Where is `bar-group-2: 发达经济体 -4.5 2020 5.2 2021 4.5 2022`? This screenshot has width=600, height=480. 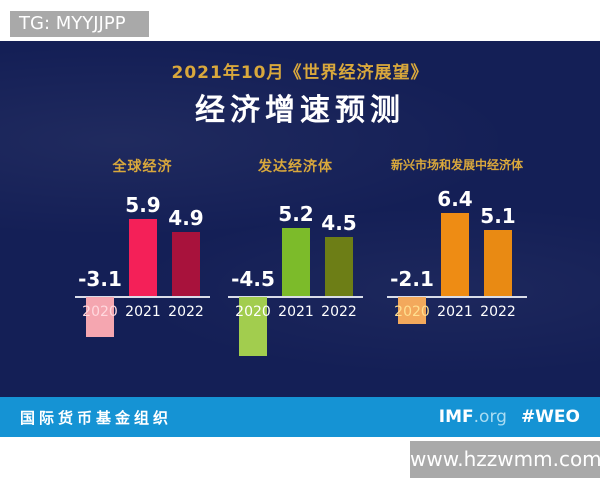
bar-group-2: 发达经济体 -4.5 2020 5.2 2021 4.5 2022 is located at coordinates (295, 261).